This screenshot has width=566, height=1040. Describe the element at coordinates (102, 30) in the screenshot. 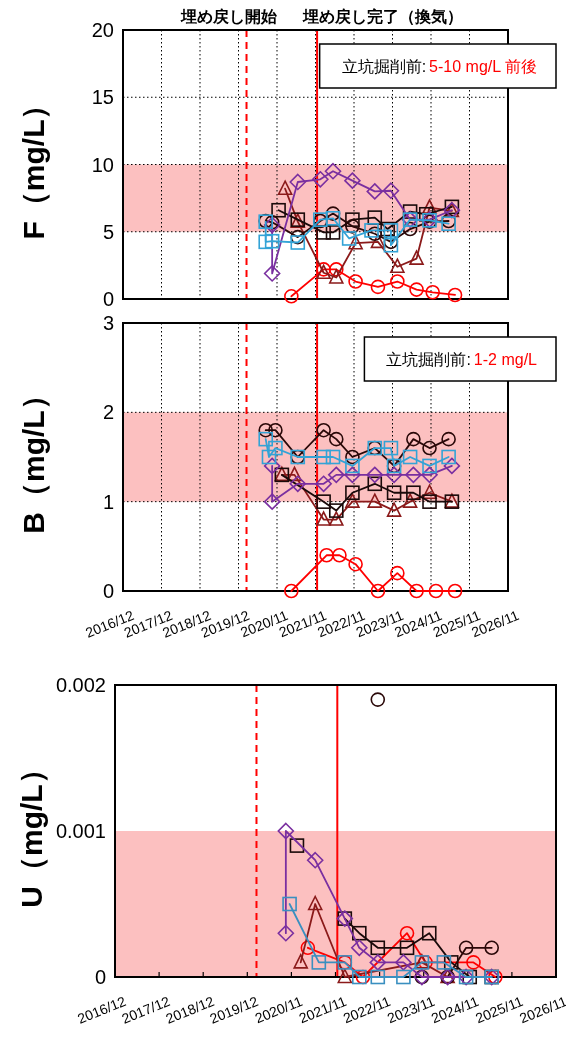

I see `y-tick-label: 20` at that location.